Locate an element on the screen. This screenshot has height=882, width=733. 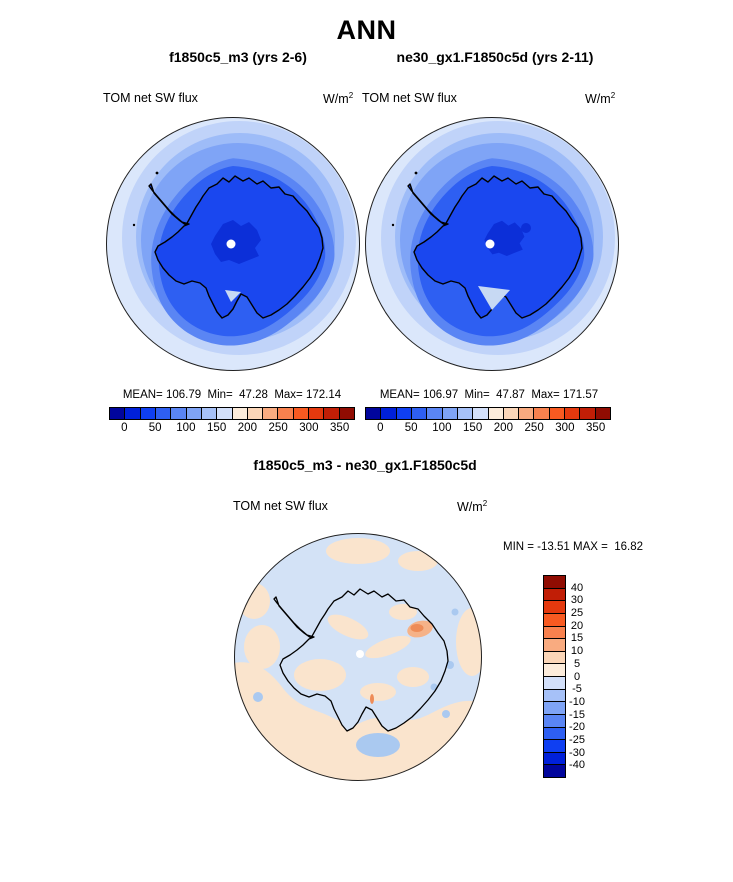
right-variable-label: TOM net SW flux is located at coordinates (409, 98).